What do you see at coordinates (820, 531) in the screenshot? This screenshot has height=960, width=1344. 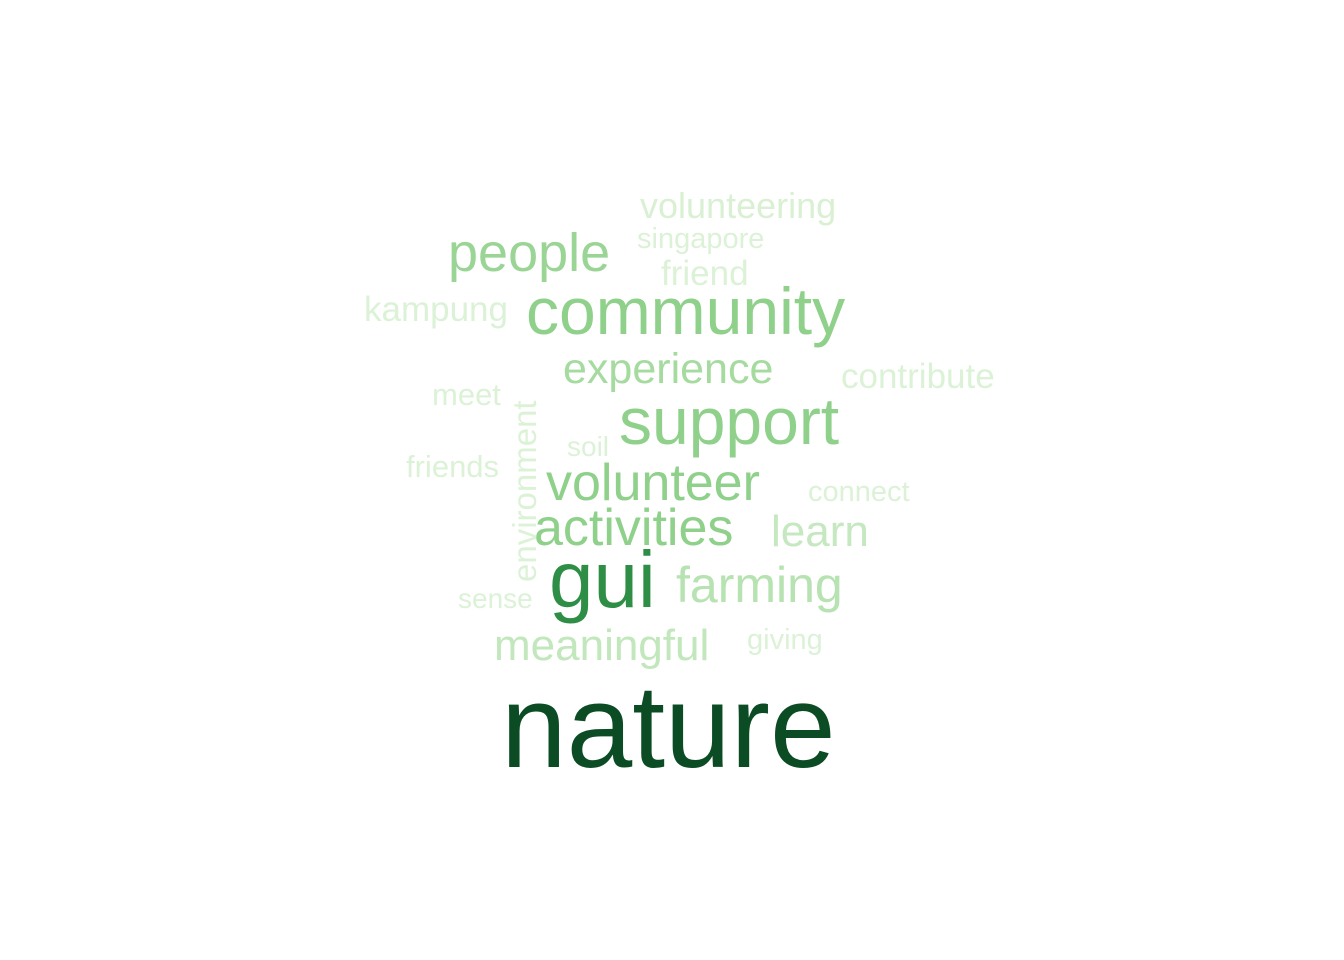 I see `word-learn: learn` at bounding box center [820, 531].